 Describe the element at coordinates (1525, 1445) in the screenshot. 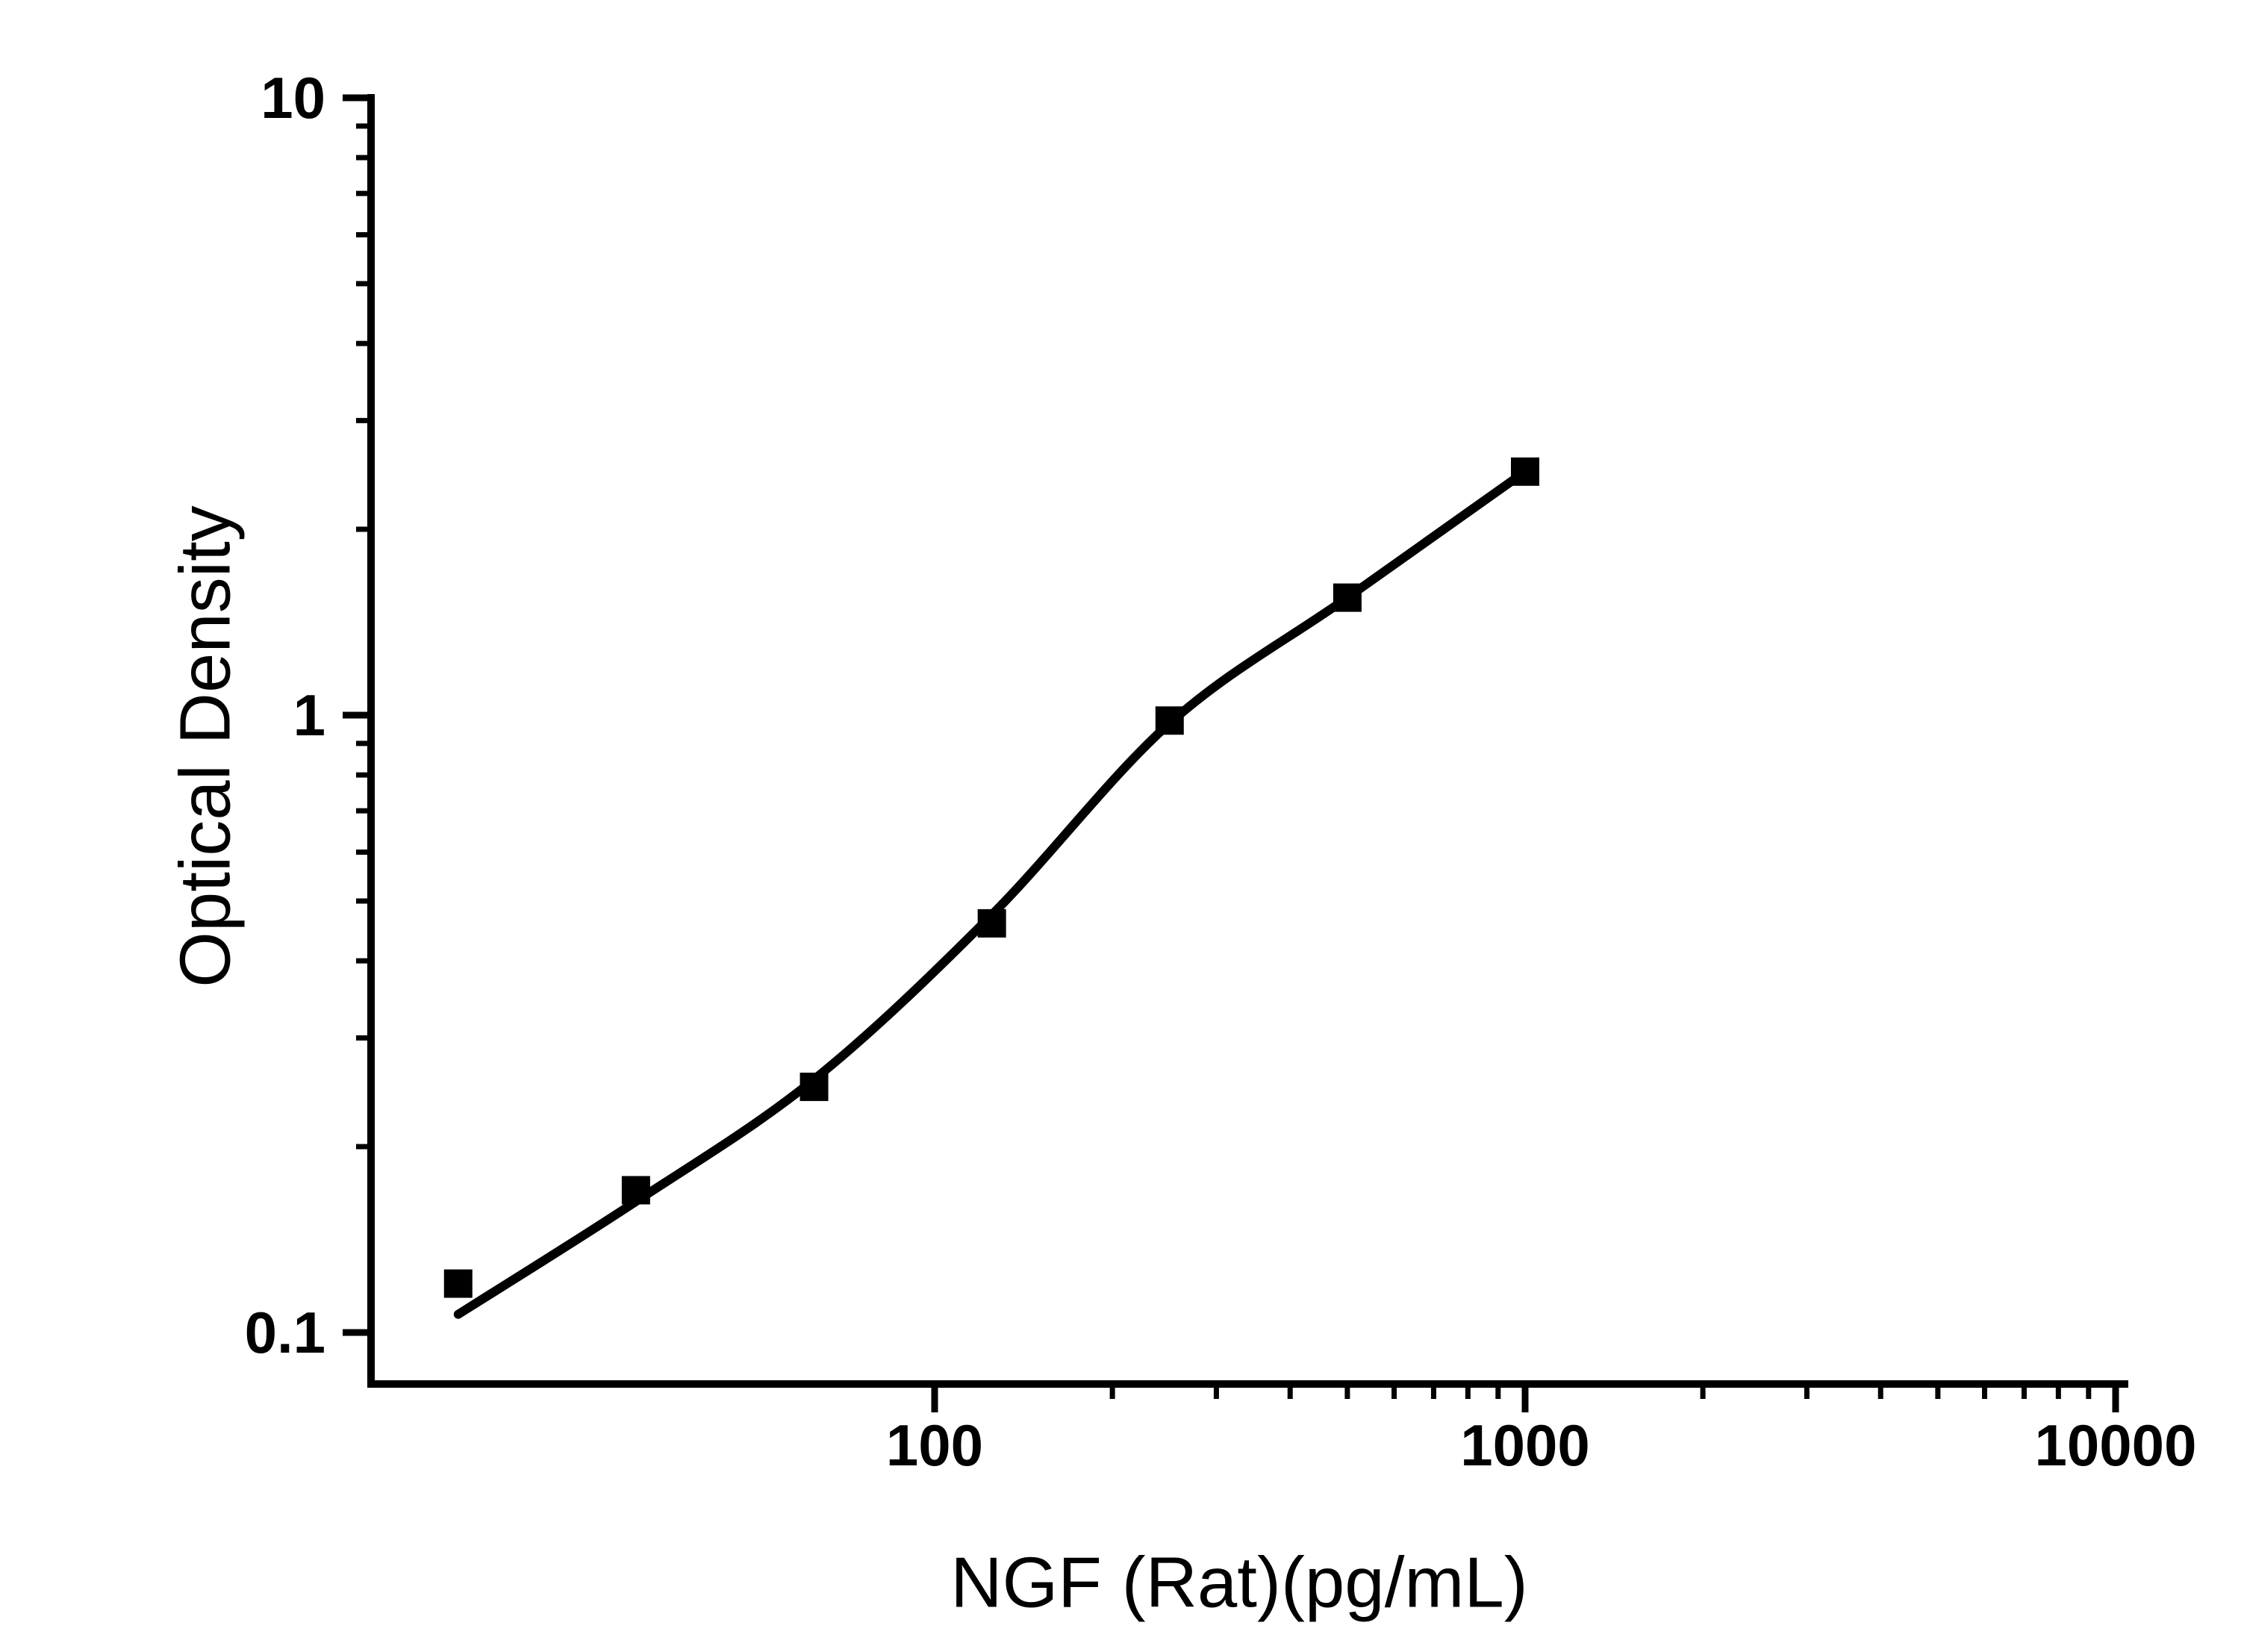

I see `x-tick-label-1000: 1000` at that location.